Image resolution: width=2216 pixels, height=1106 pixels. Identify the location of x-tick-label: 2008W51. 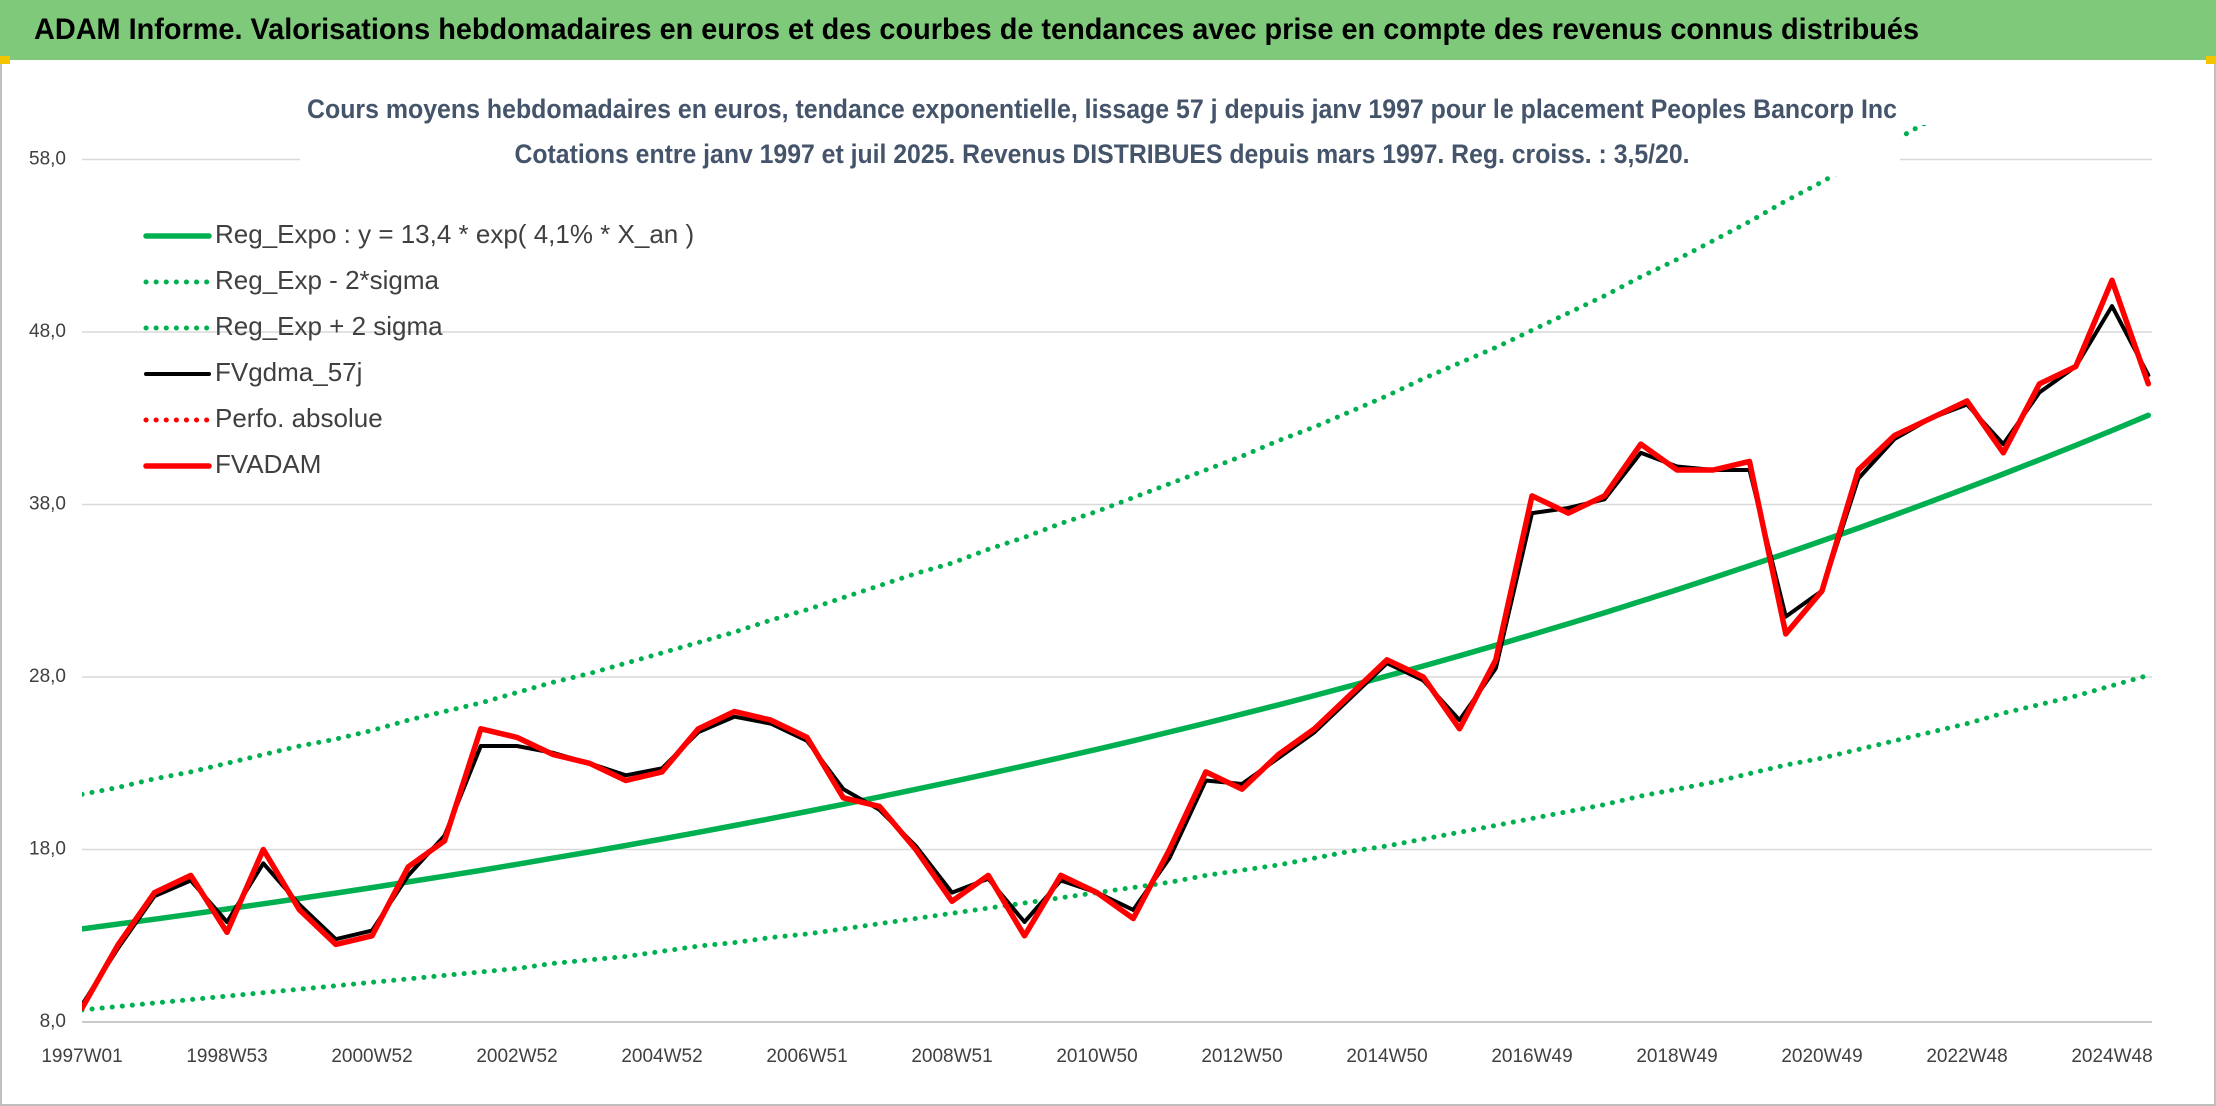
(951, 1056).